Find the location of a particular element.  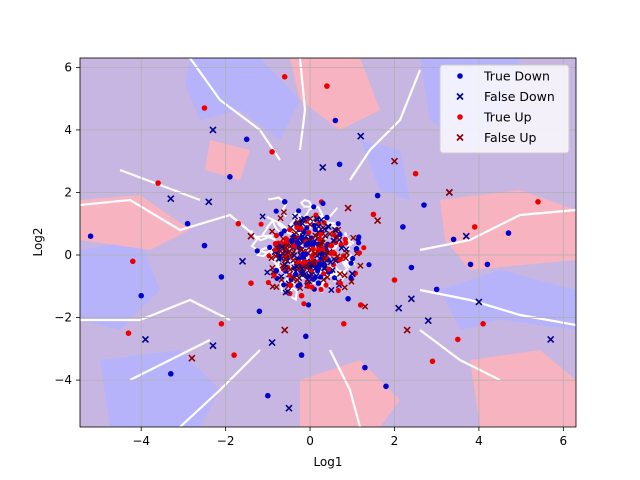

legend-label: True Down is located at coordinates (516, 76).